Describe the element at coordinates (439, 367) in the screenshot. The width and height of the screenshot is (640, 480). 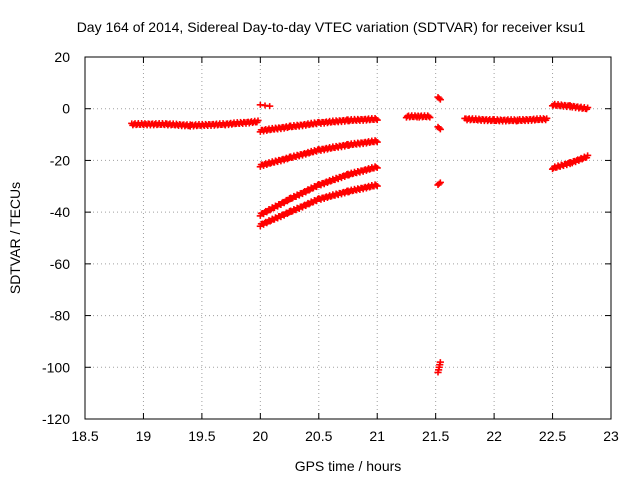
I see `series-track-k` at that location.